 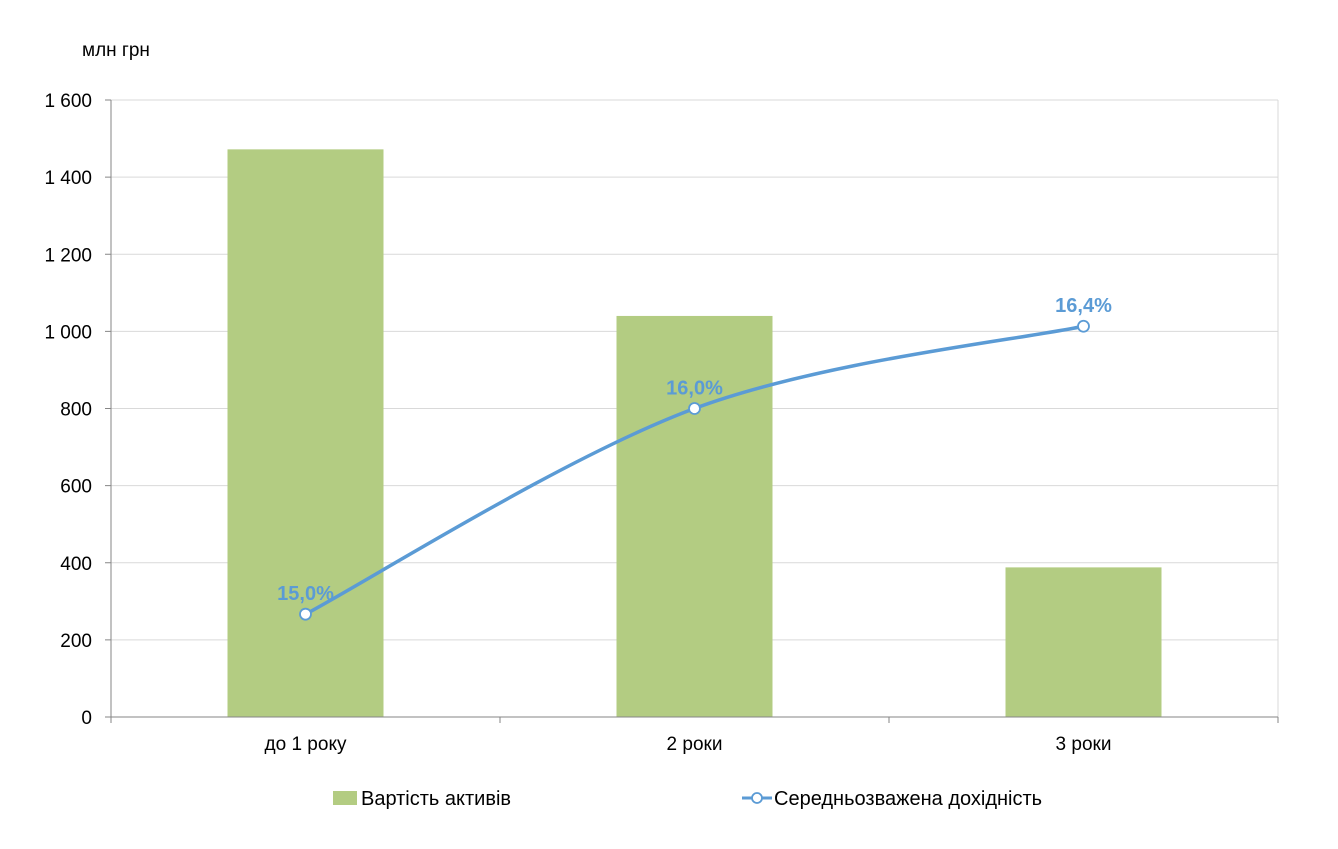 What do you see at coordinates (305, 594) in the screenshot?
I see `data-label: 15,0%` at bounding box center [305, 594].